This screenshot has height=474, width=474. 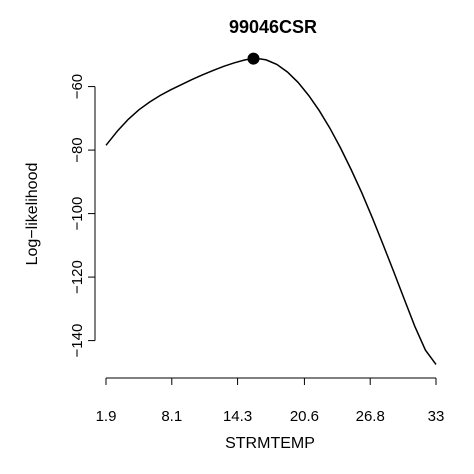 I want to click on x-tick-label: 33, so click(x=436, y=416).